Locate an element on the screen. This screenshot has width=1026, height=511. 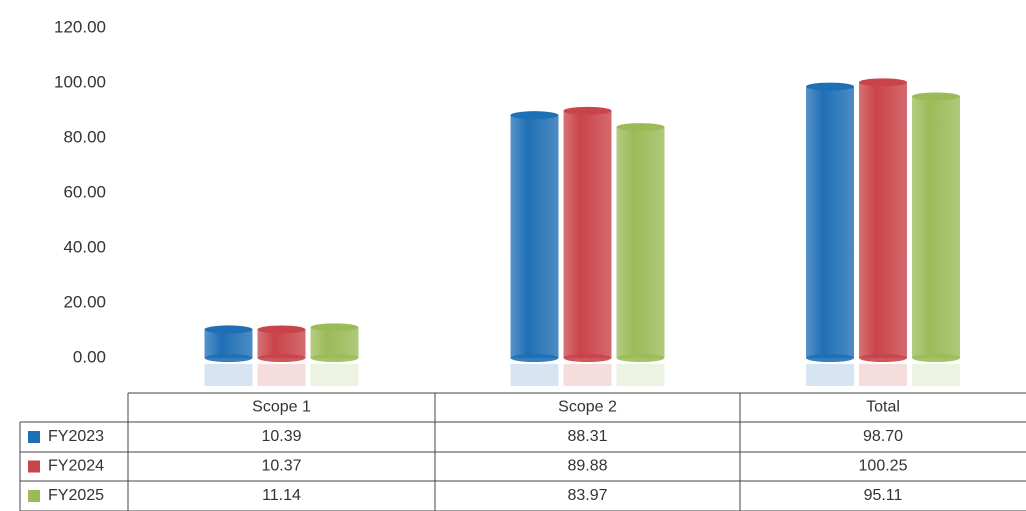
table-value: 10.39 is located at coordinates (281, 436).